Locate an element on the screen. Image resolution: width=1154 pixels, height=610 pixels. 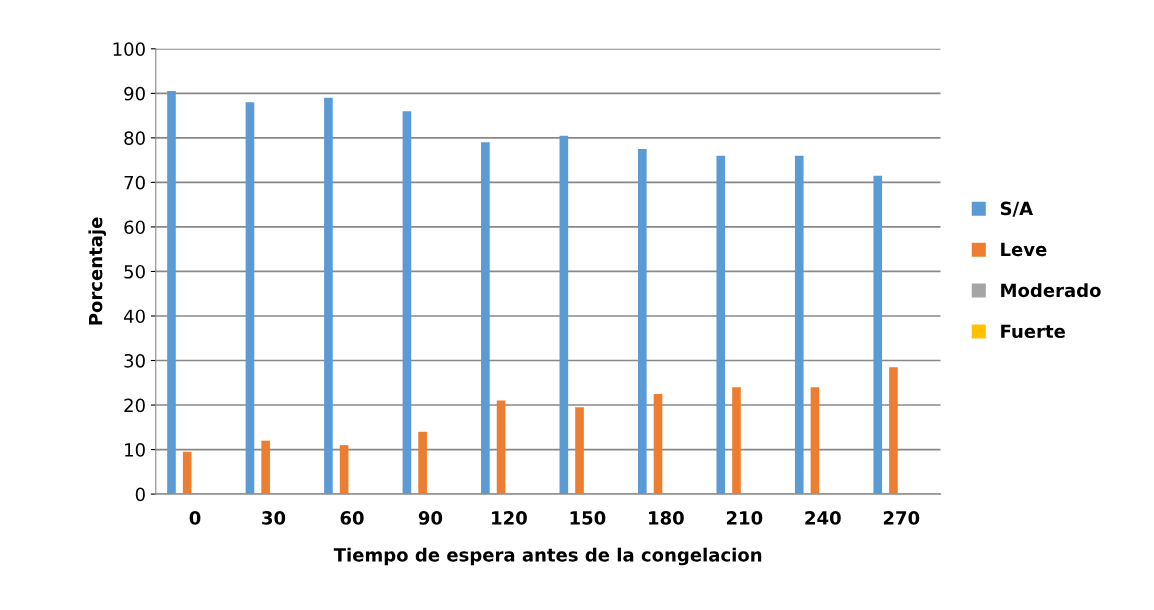
x-tick-label: 180 is located at coordinates (666, 518).